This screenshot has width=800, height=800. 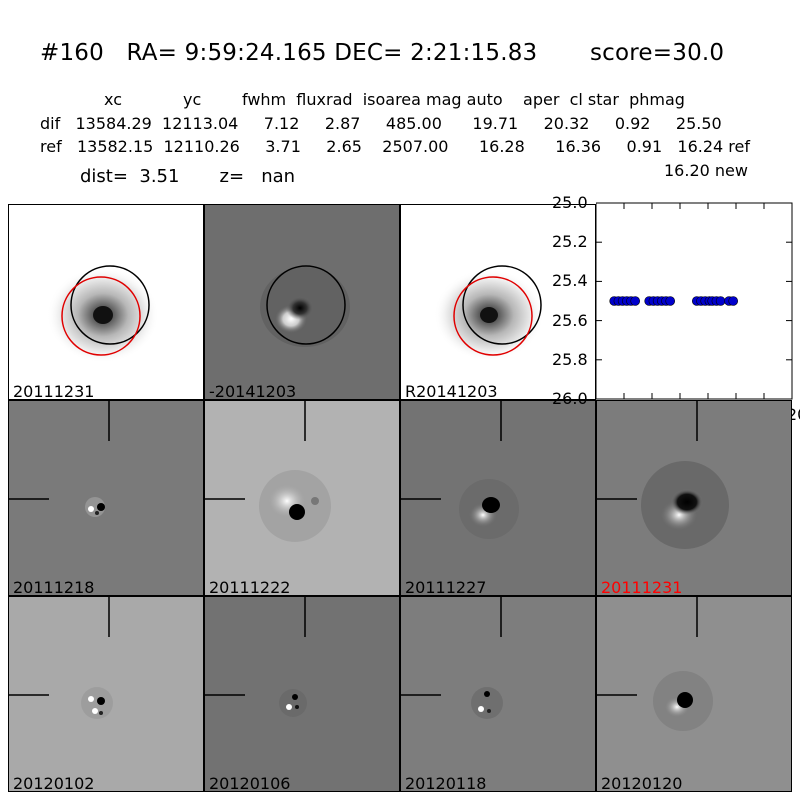 I want to click on lightcurve-chart: 020406080100120, so click(x=698, y=312).